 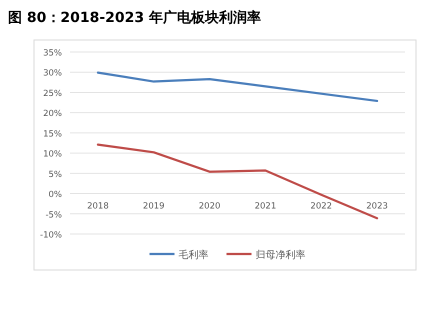 What do you see at coordinates (98, 207) in the screenshot?
I see `x-tick-label: 2018` at bounding box center [98, 207].